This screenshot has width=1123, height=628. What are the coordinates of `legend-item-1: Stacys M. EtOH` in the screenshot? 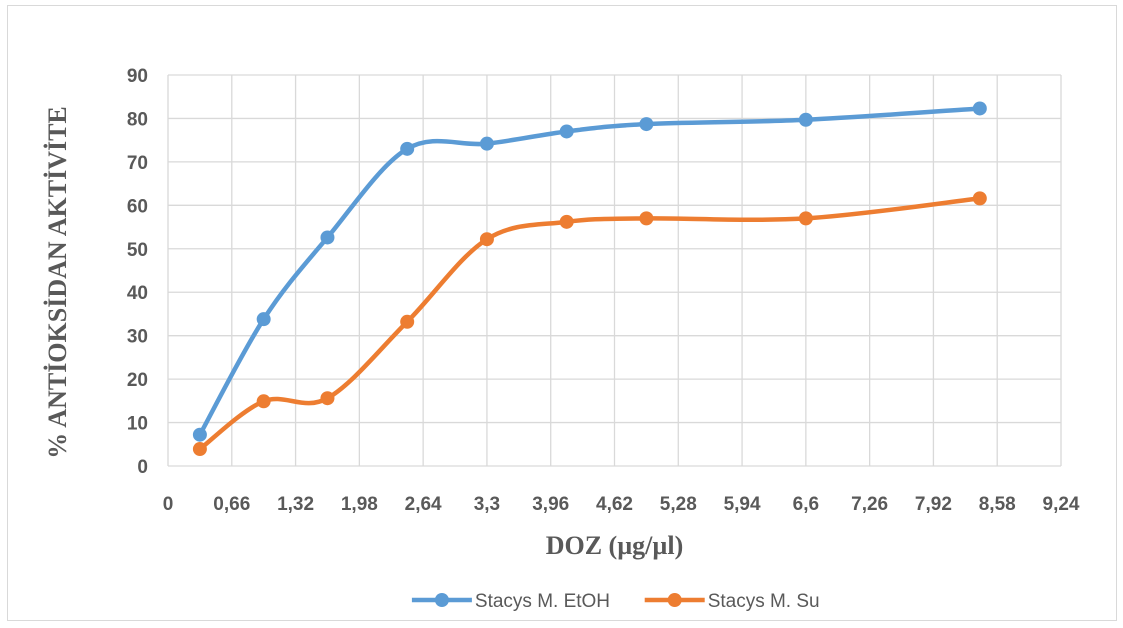 It's located at (510, 601).